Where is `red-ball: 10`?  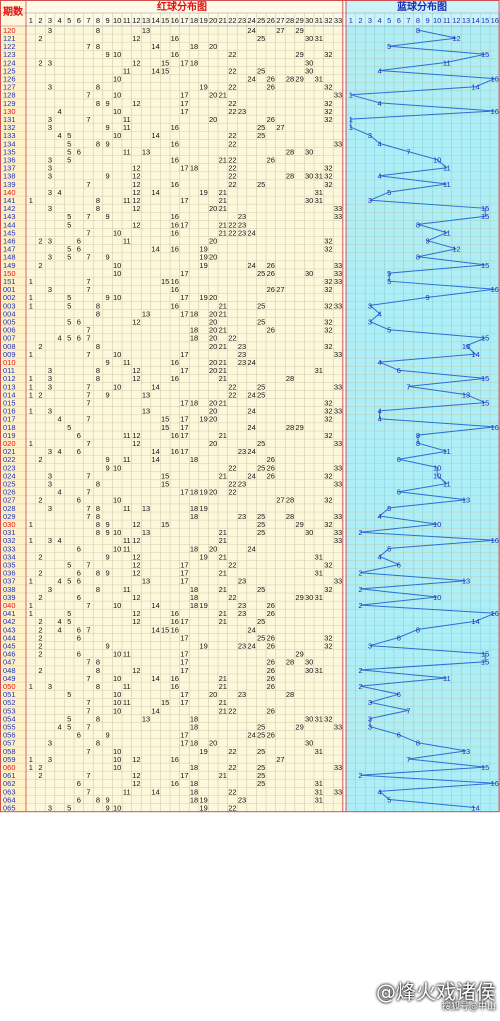
red-ball: 10 is located at coordinates (117, 297).